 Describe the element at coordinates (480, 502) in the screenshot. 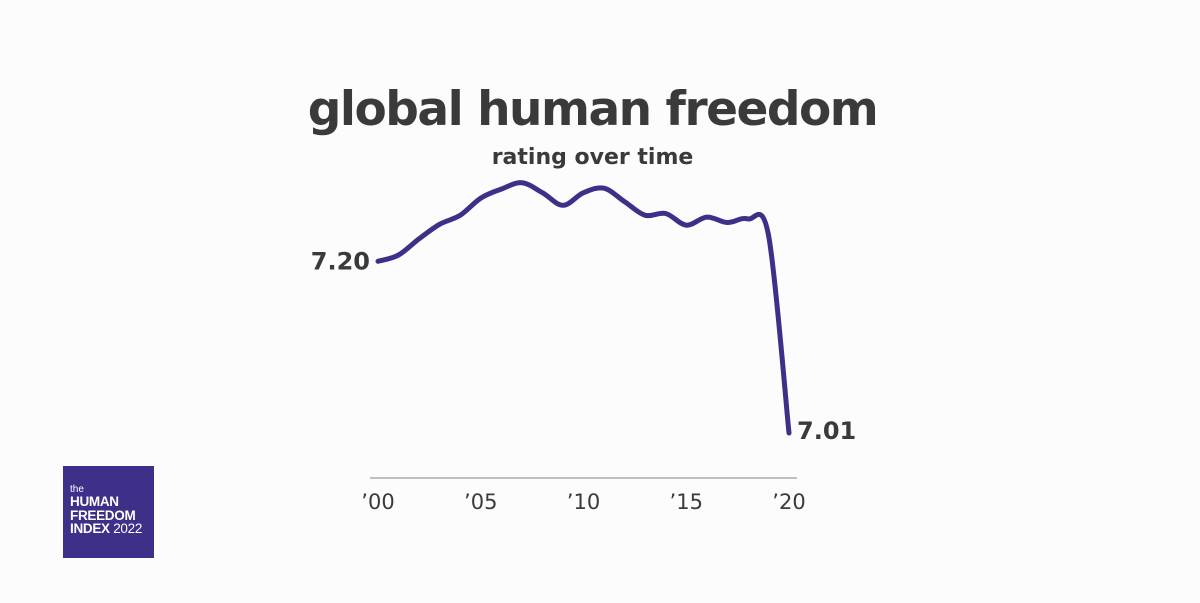

I see `x-tick-label: ’05` at that location.